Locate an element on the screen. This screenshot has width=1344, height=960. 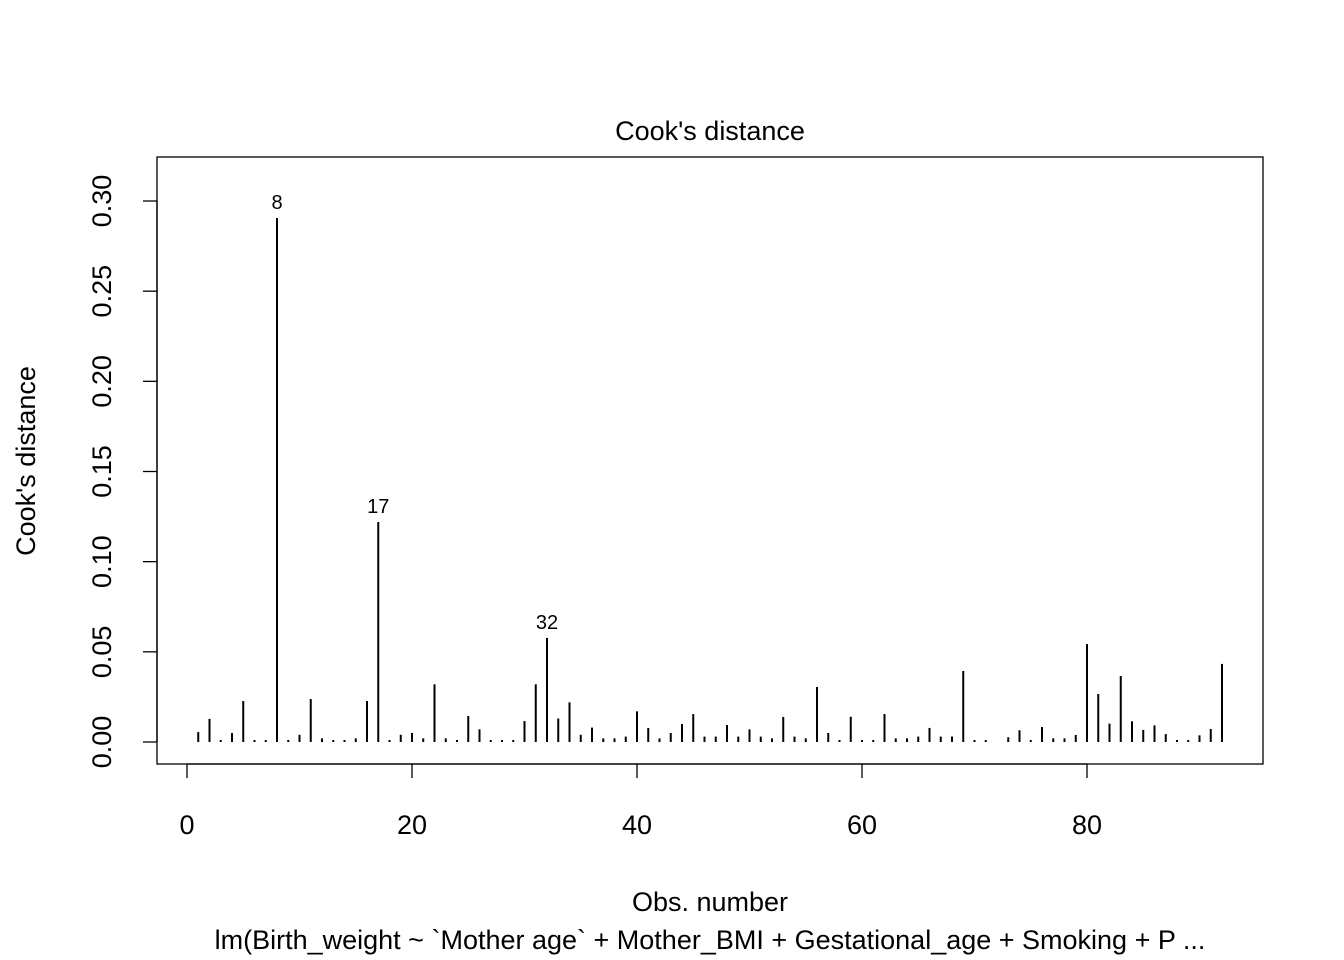
y-axis: 0.00 0.05 0.10 0.15 0.20 0.25 0.30 is located at coordinates (122, 472).